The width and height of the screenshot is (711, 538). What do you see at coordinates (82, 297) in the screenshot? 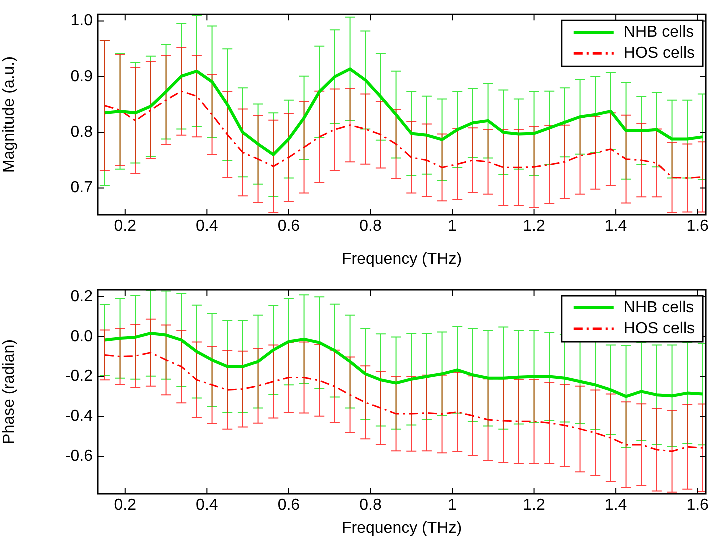
I see `y-tick-label: 0.2` at bounding box center [82, 297].